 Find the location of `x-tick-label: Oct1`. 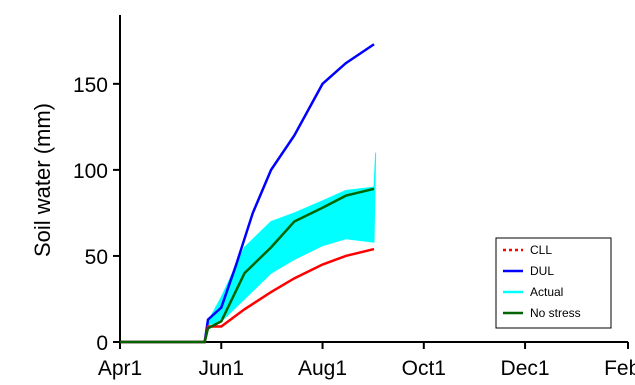

x-tick-label: Oct1 is located at coordinates (424, 368).